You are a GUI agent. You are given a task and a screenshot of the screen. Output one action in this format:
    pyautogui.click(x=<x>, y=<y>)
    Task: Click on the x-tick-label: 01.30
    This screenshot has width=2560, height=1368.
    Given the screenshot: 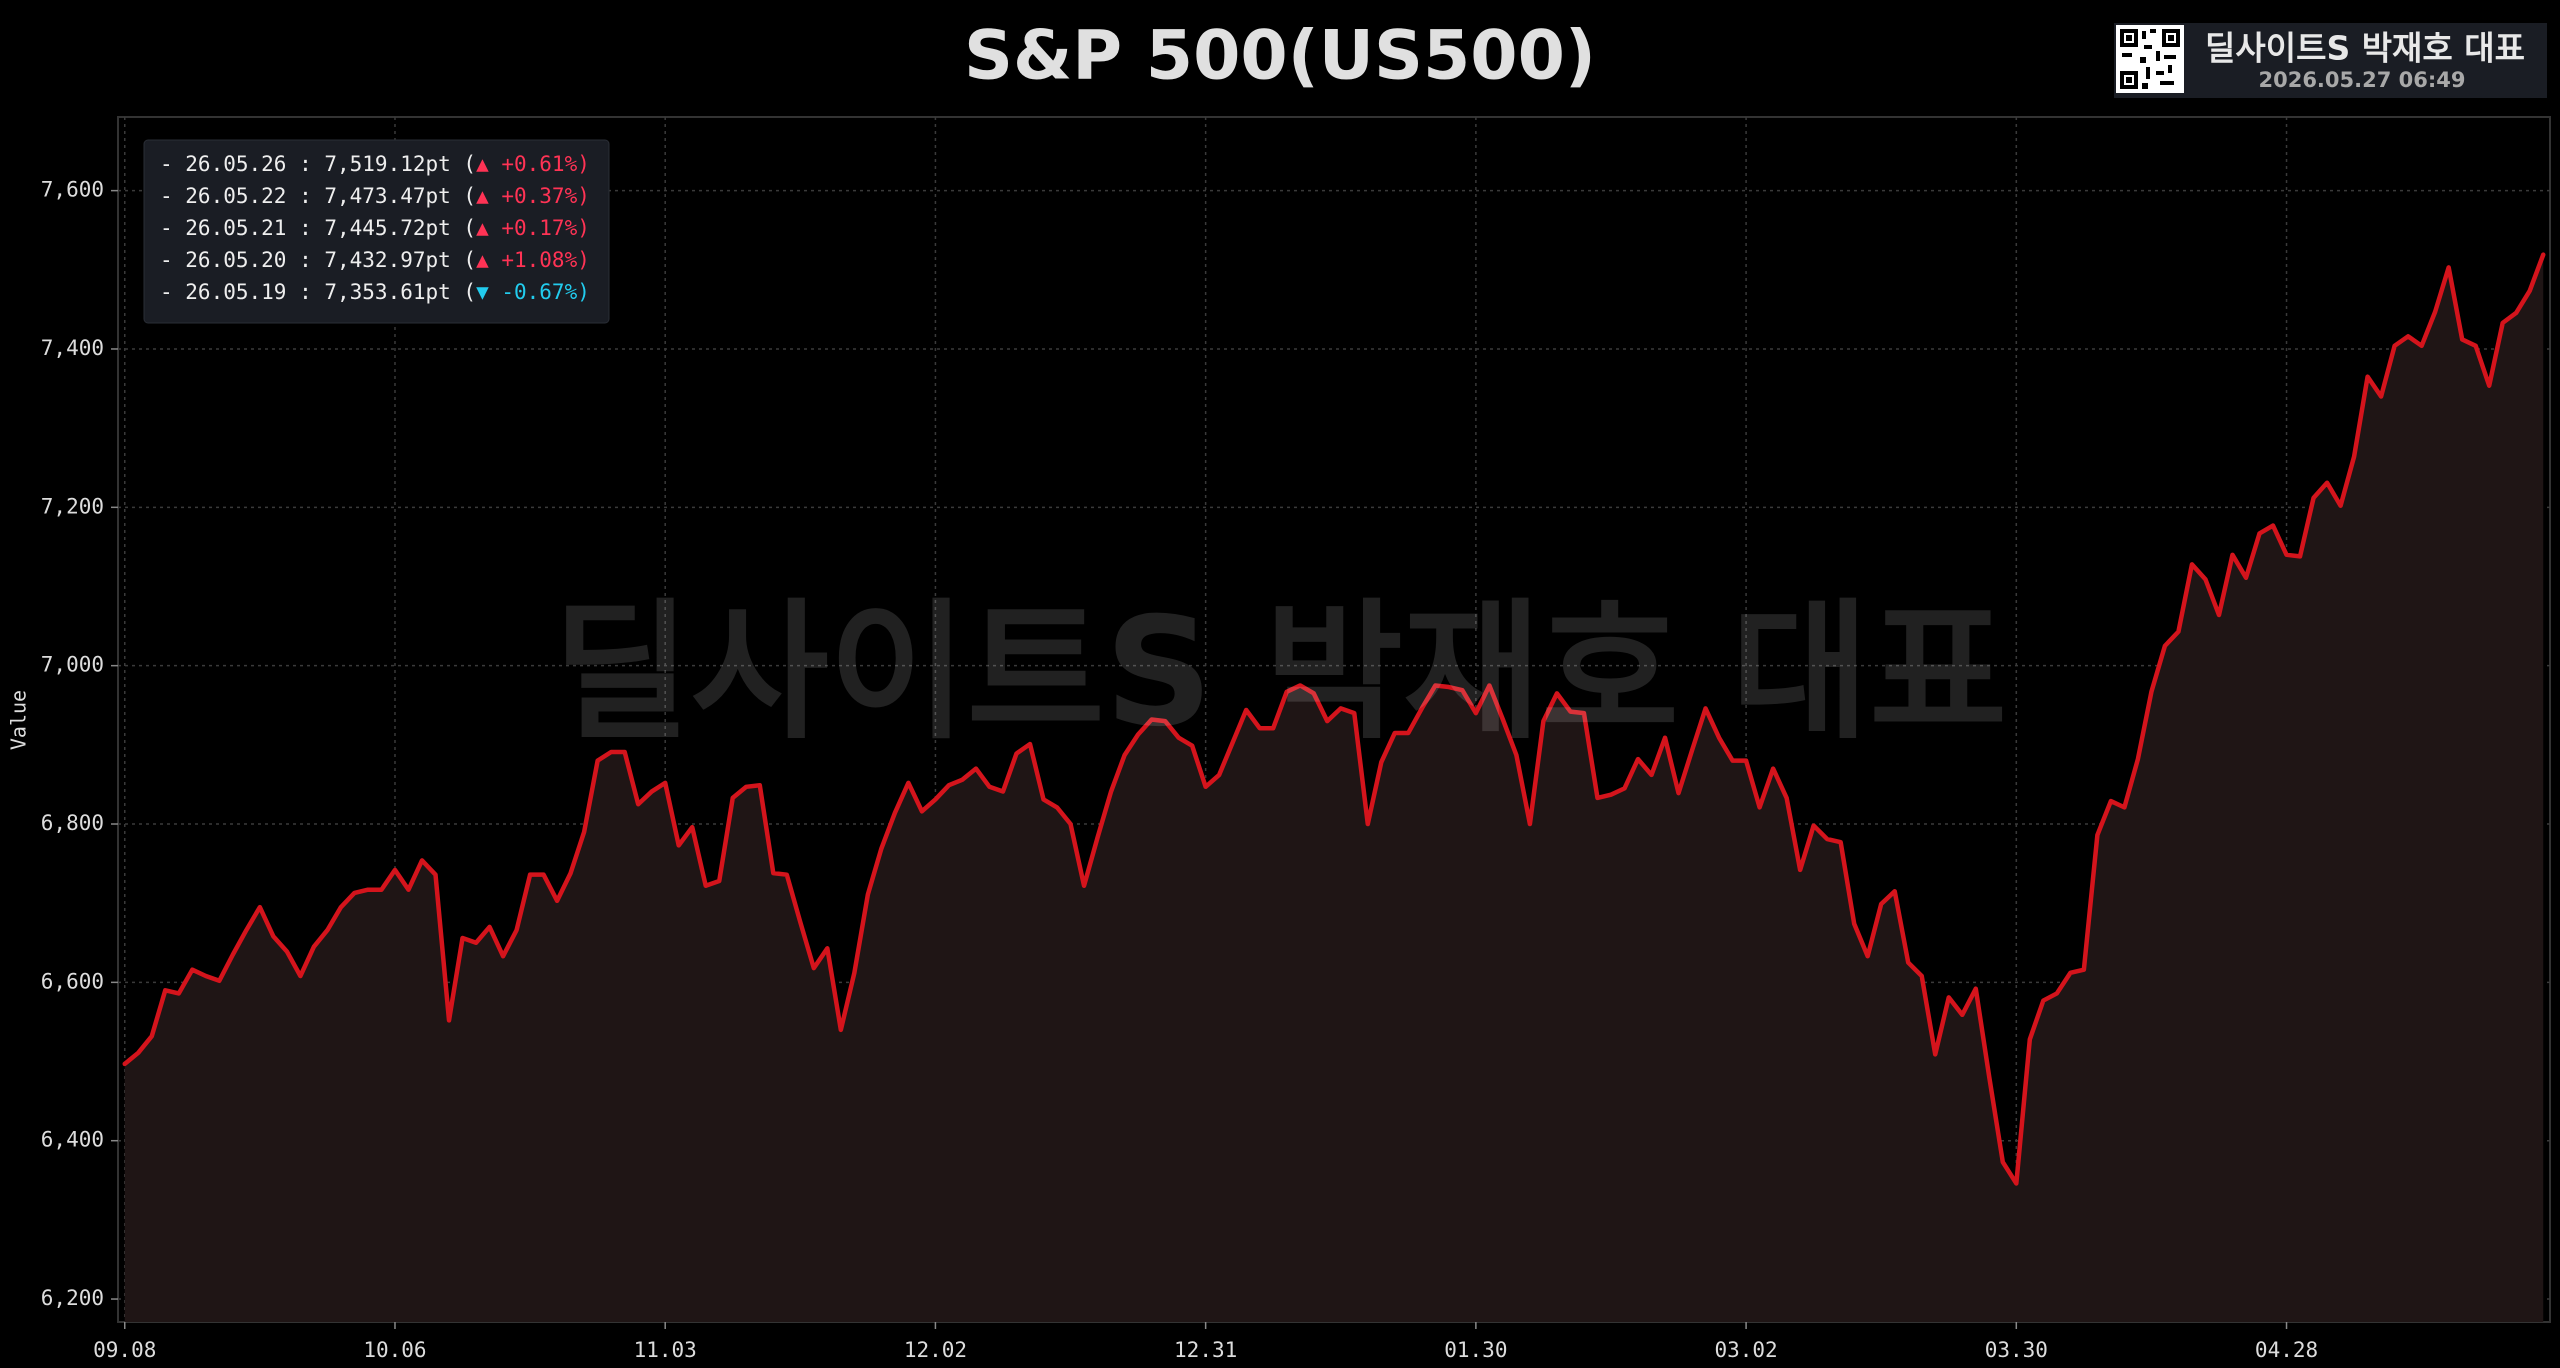 What is the action you would take?
    pyautogui.click(x=1475, y=1350)
    